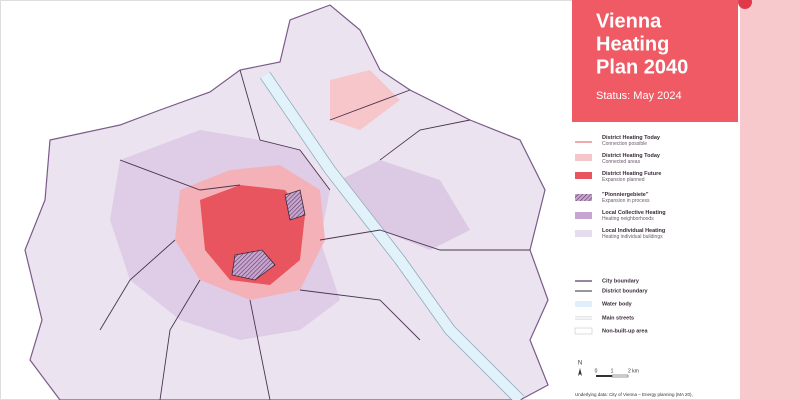 This screenshot has width=800, height=400. What do you see at coordinates (580, 364) in the screenshot?
I see `north: N` at bounding box center [580, 364].